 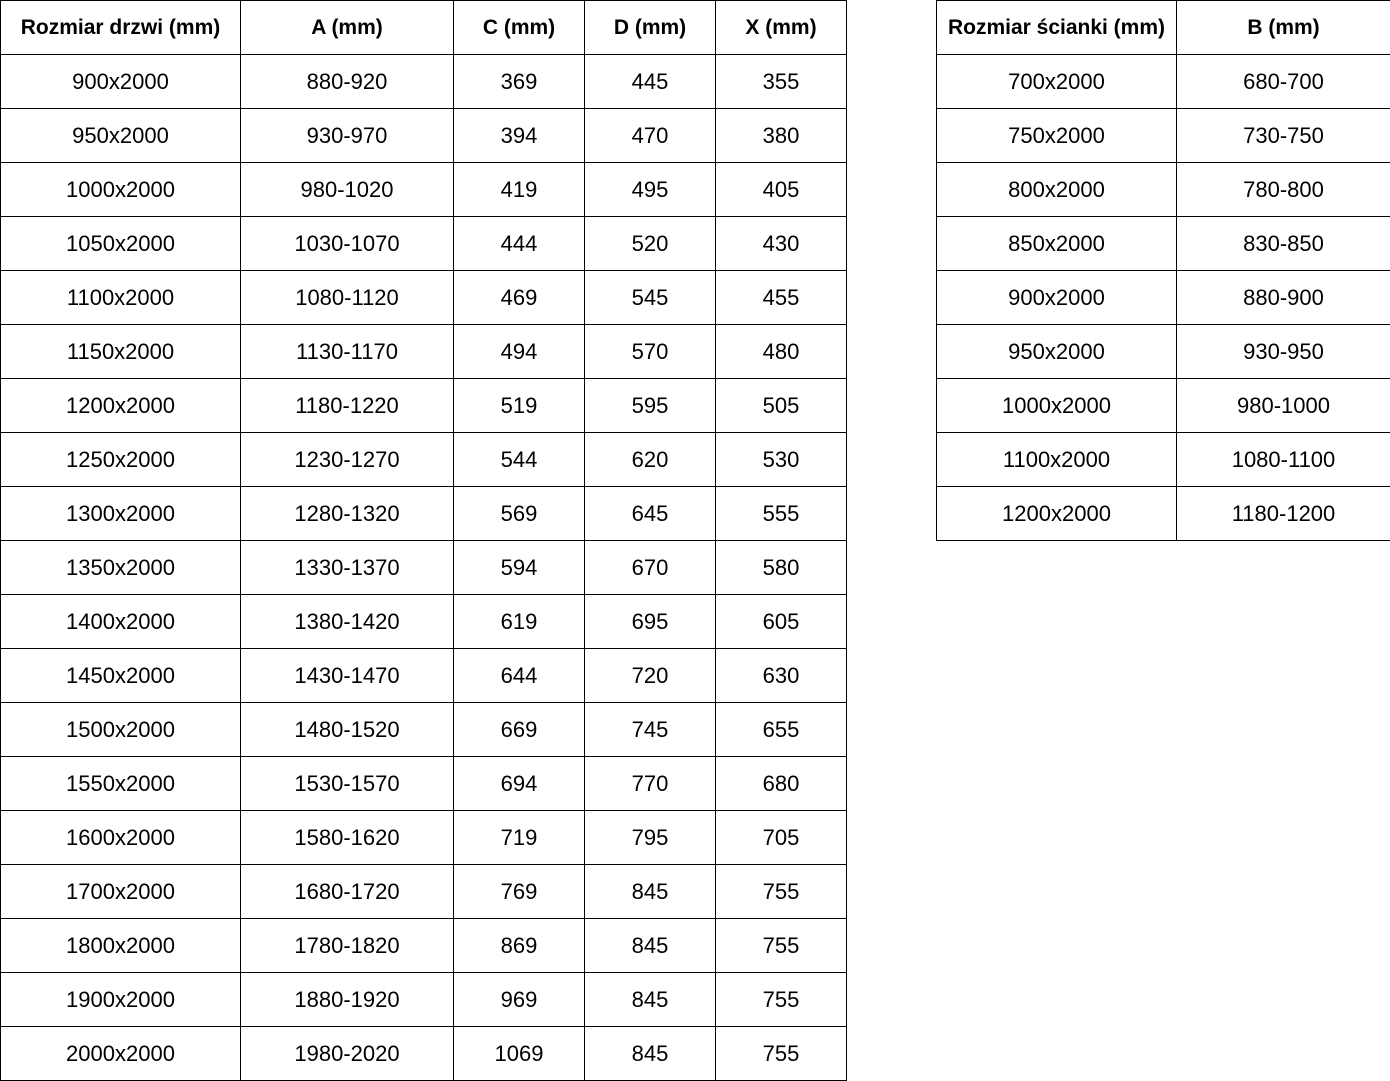 What do you see at coordinates (781, 675) in the screenshot?
I see `table-cell: 630` at bounding box center [781, 675].